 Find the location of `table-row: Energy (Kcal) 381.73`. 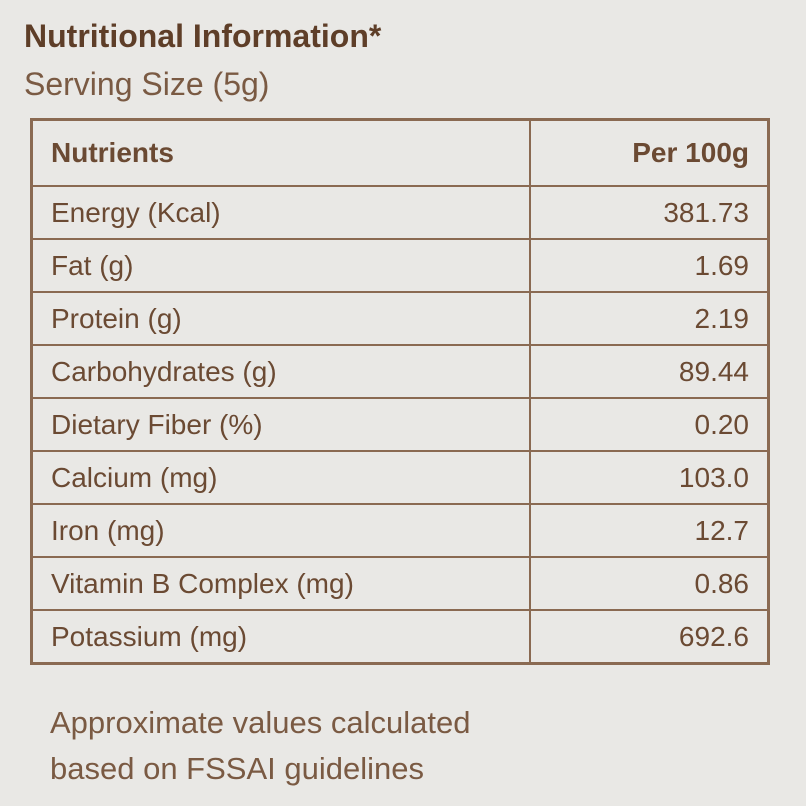

table-row: Energy (Kcal) 381.73 is located at coordinates (400, 212).